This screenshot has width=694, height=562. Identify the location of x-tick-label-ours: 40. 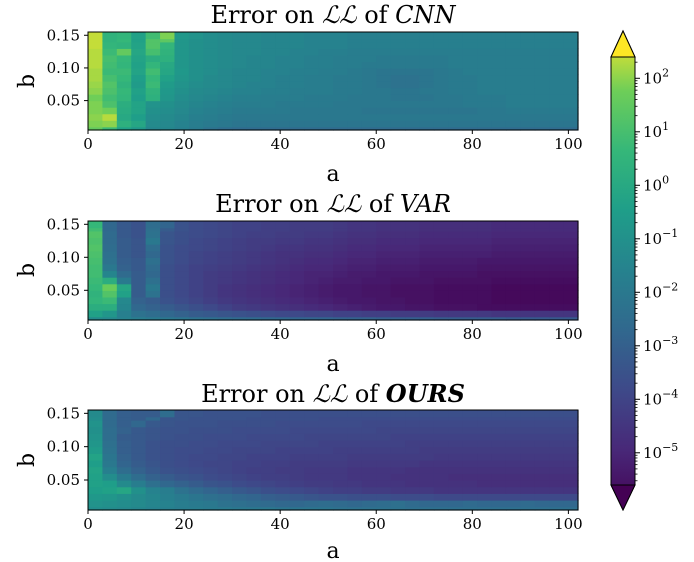
(280, 524).